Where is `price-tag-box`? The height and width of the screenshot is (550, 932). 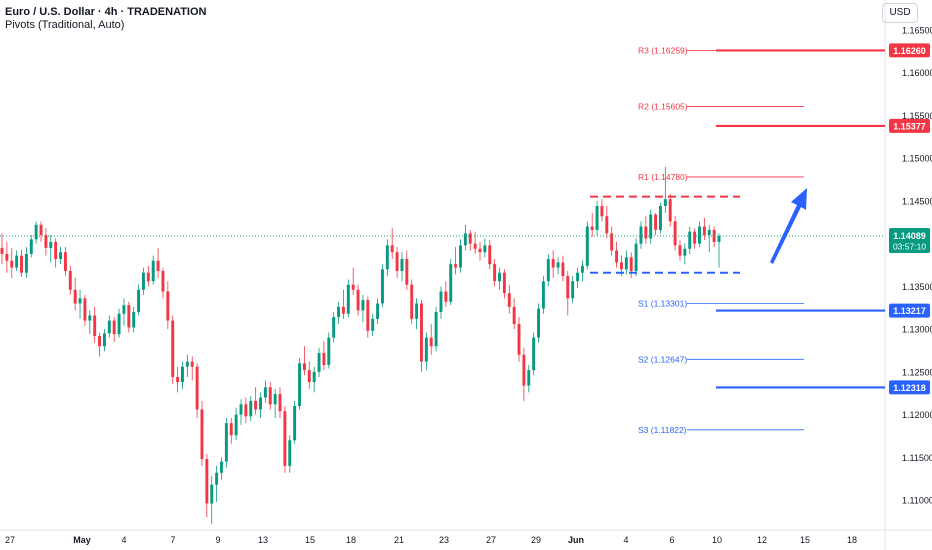 price-tag-box is located at coordinates (909, 387).